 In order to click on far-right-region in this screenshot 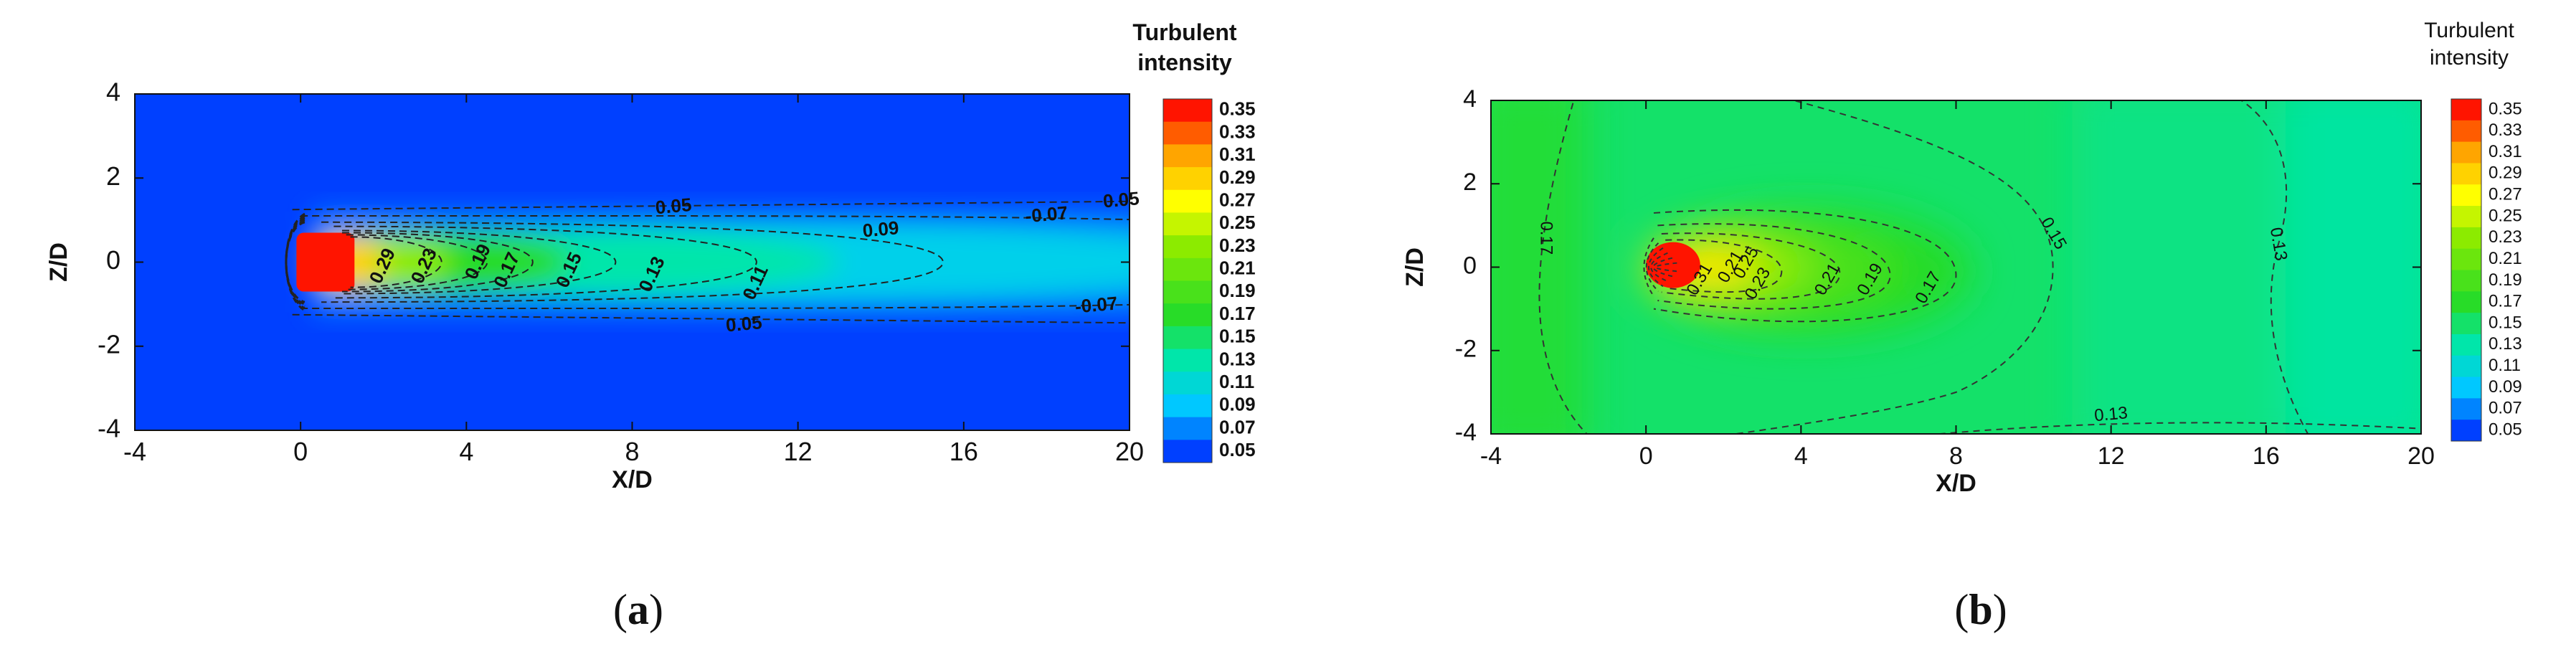, I will do `click(2353, 267)`.